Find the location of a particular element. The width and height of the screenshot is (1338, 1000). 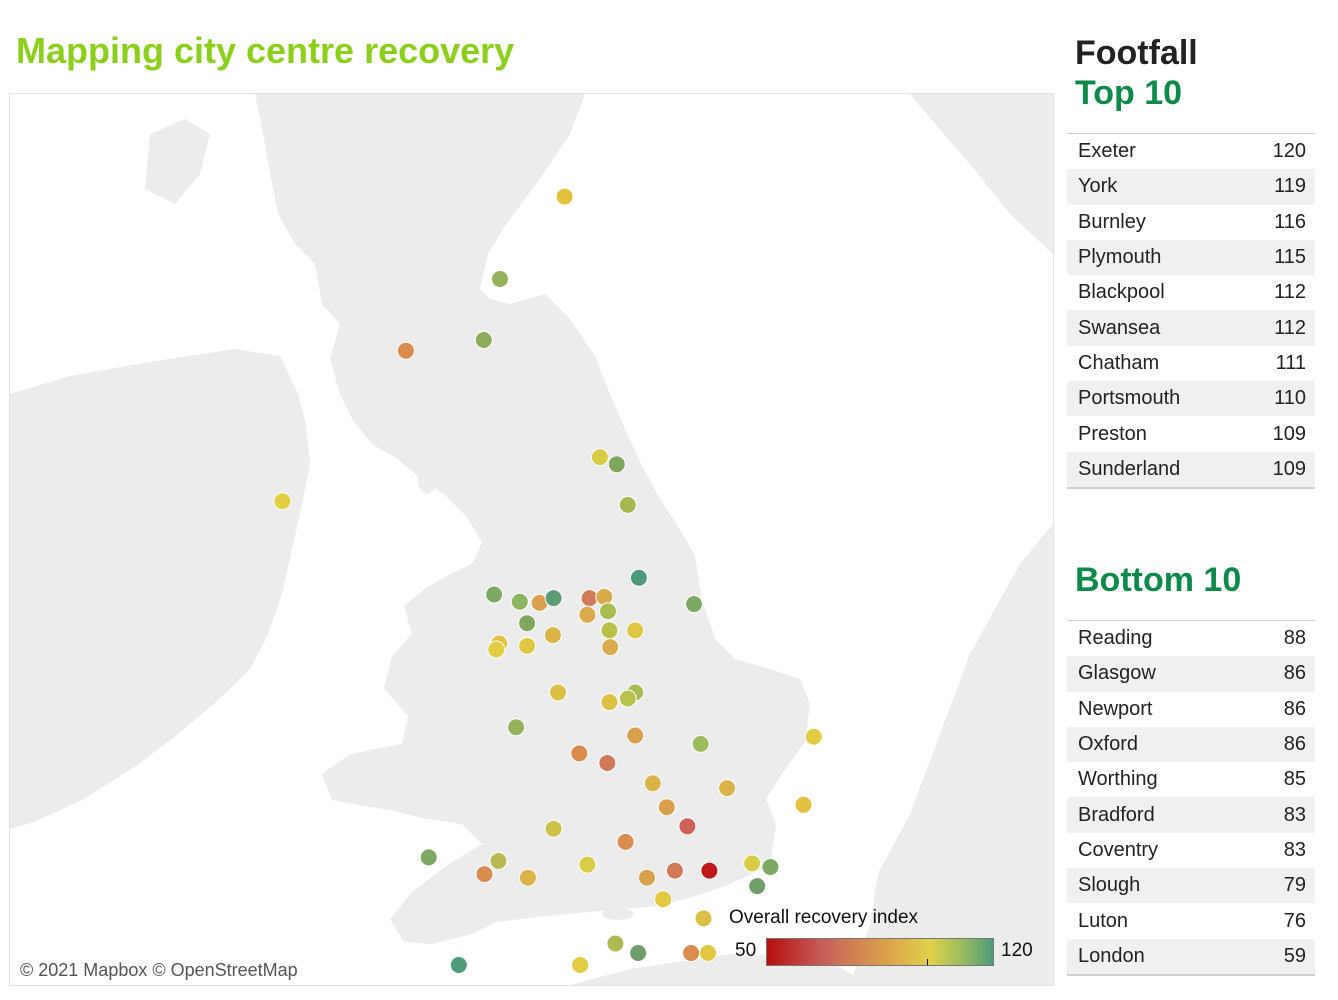

city-name: Bradford is located at coordinates (1116, 814).